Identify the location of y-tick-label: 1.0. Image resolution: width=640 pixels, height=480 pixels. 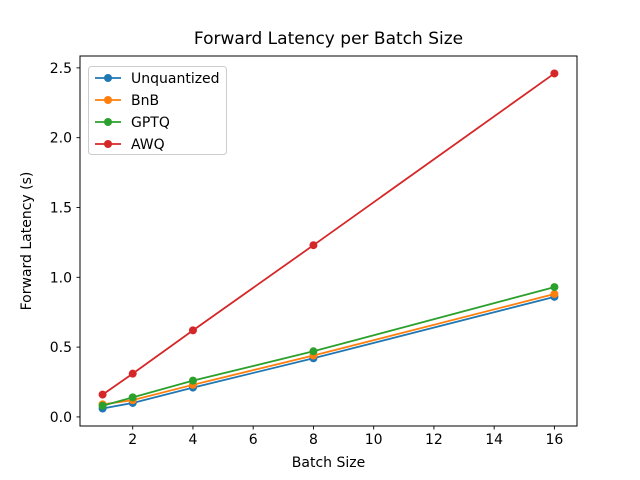
(61, 278).